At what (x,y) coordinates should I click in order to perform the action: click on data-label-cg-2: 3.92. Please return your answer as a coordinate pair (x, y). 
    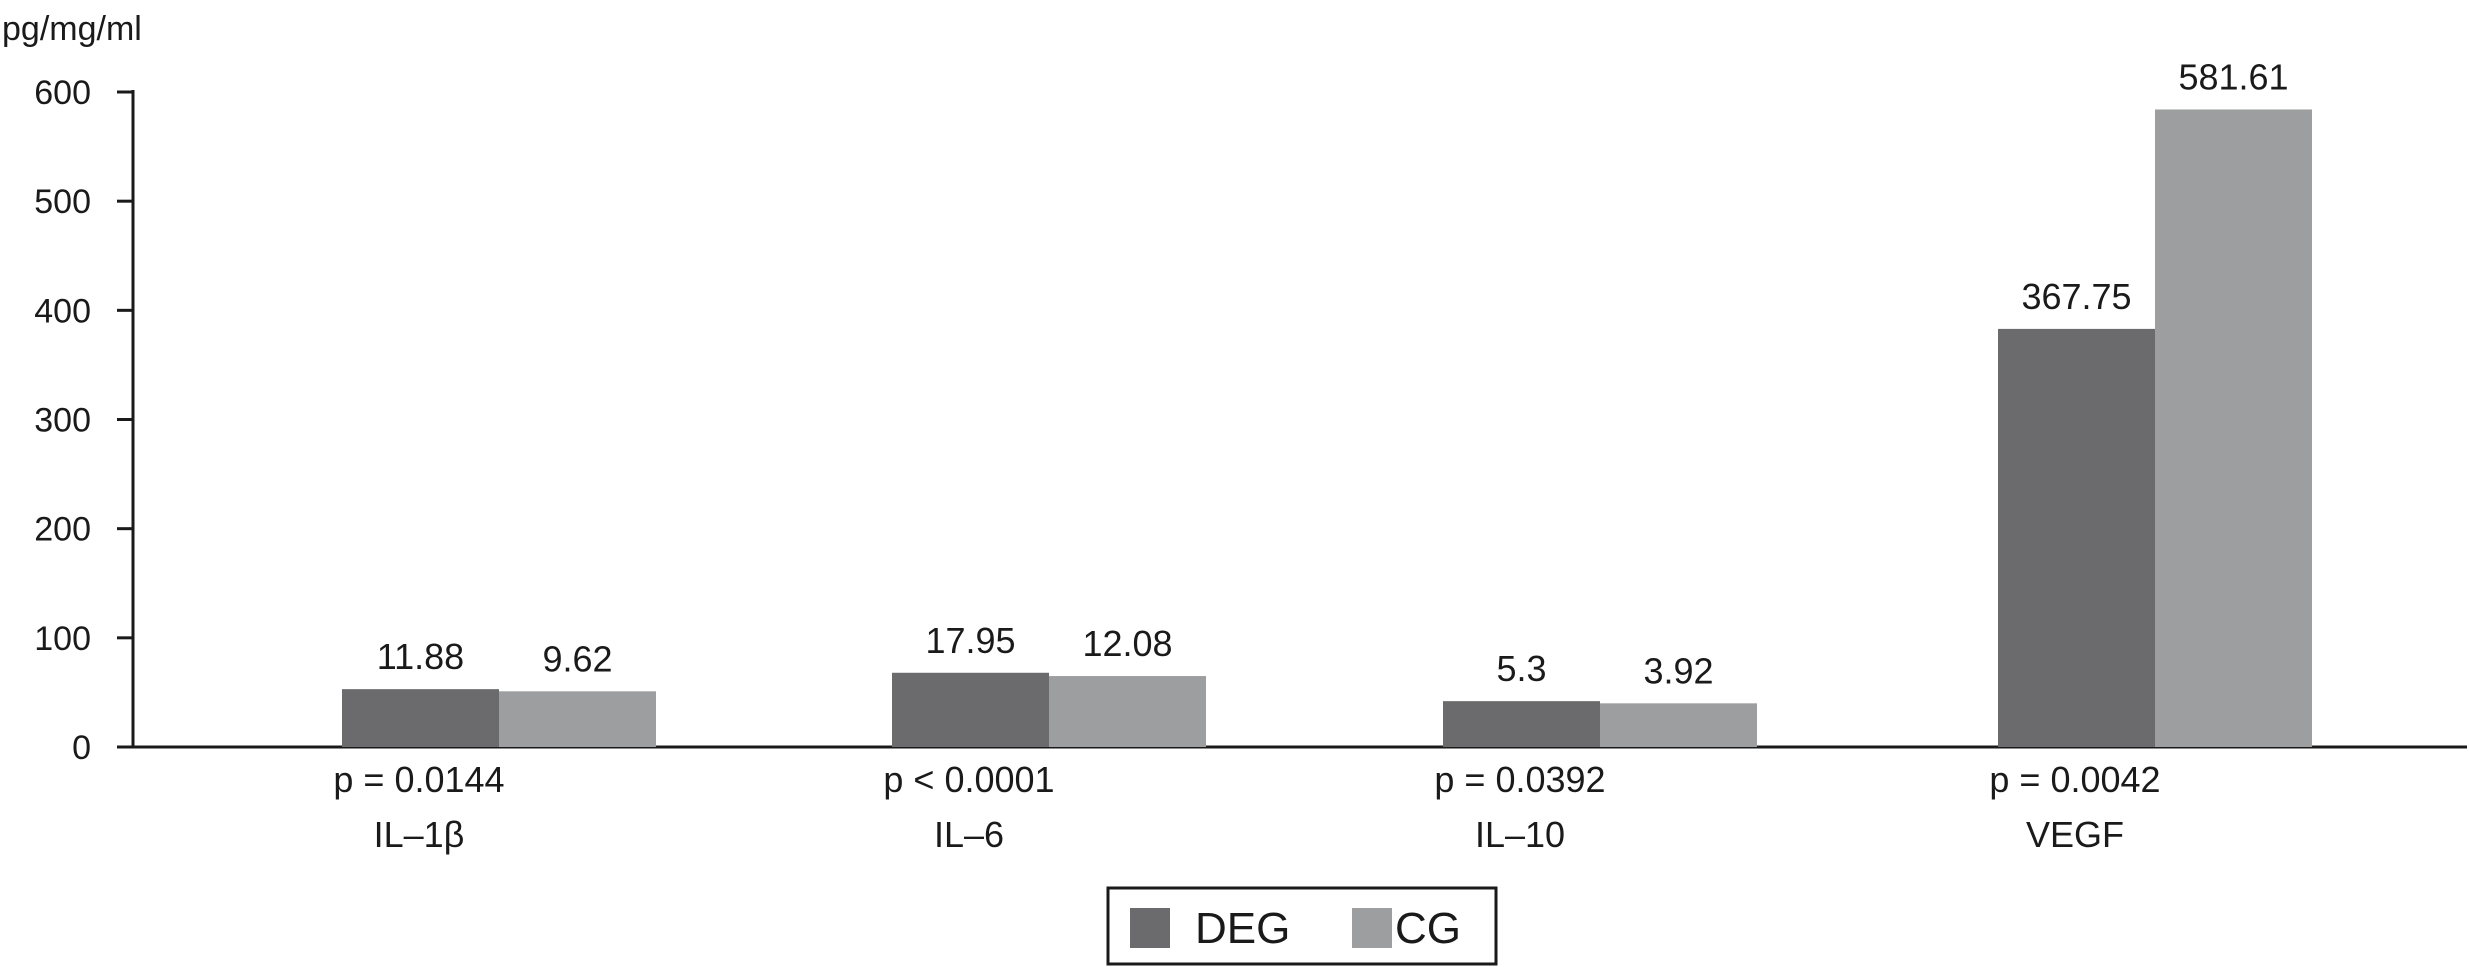
    Looking at the image, I should click on (1678, 670).